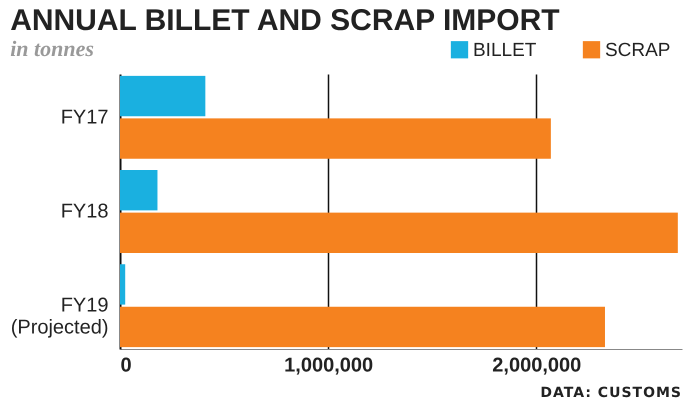  Describe the element at coordinates (329, 365) in the screenshot. I see `x-tick-label: 1,000,000` at that location.